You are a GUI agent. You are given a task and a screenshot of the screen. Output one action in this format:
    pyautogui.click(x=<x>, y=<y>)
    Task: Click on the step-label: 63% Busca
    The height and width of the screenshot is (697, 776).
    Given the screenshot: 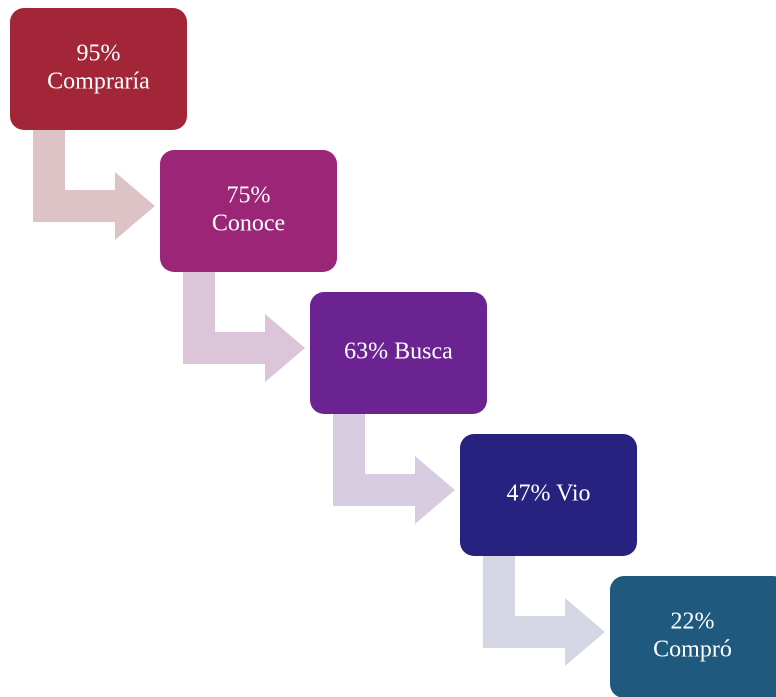 What is the action you would take?
    pyautogui.click(x=398, y=352)
    